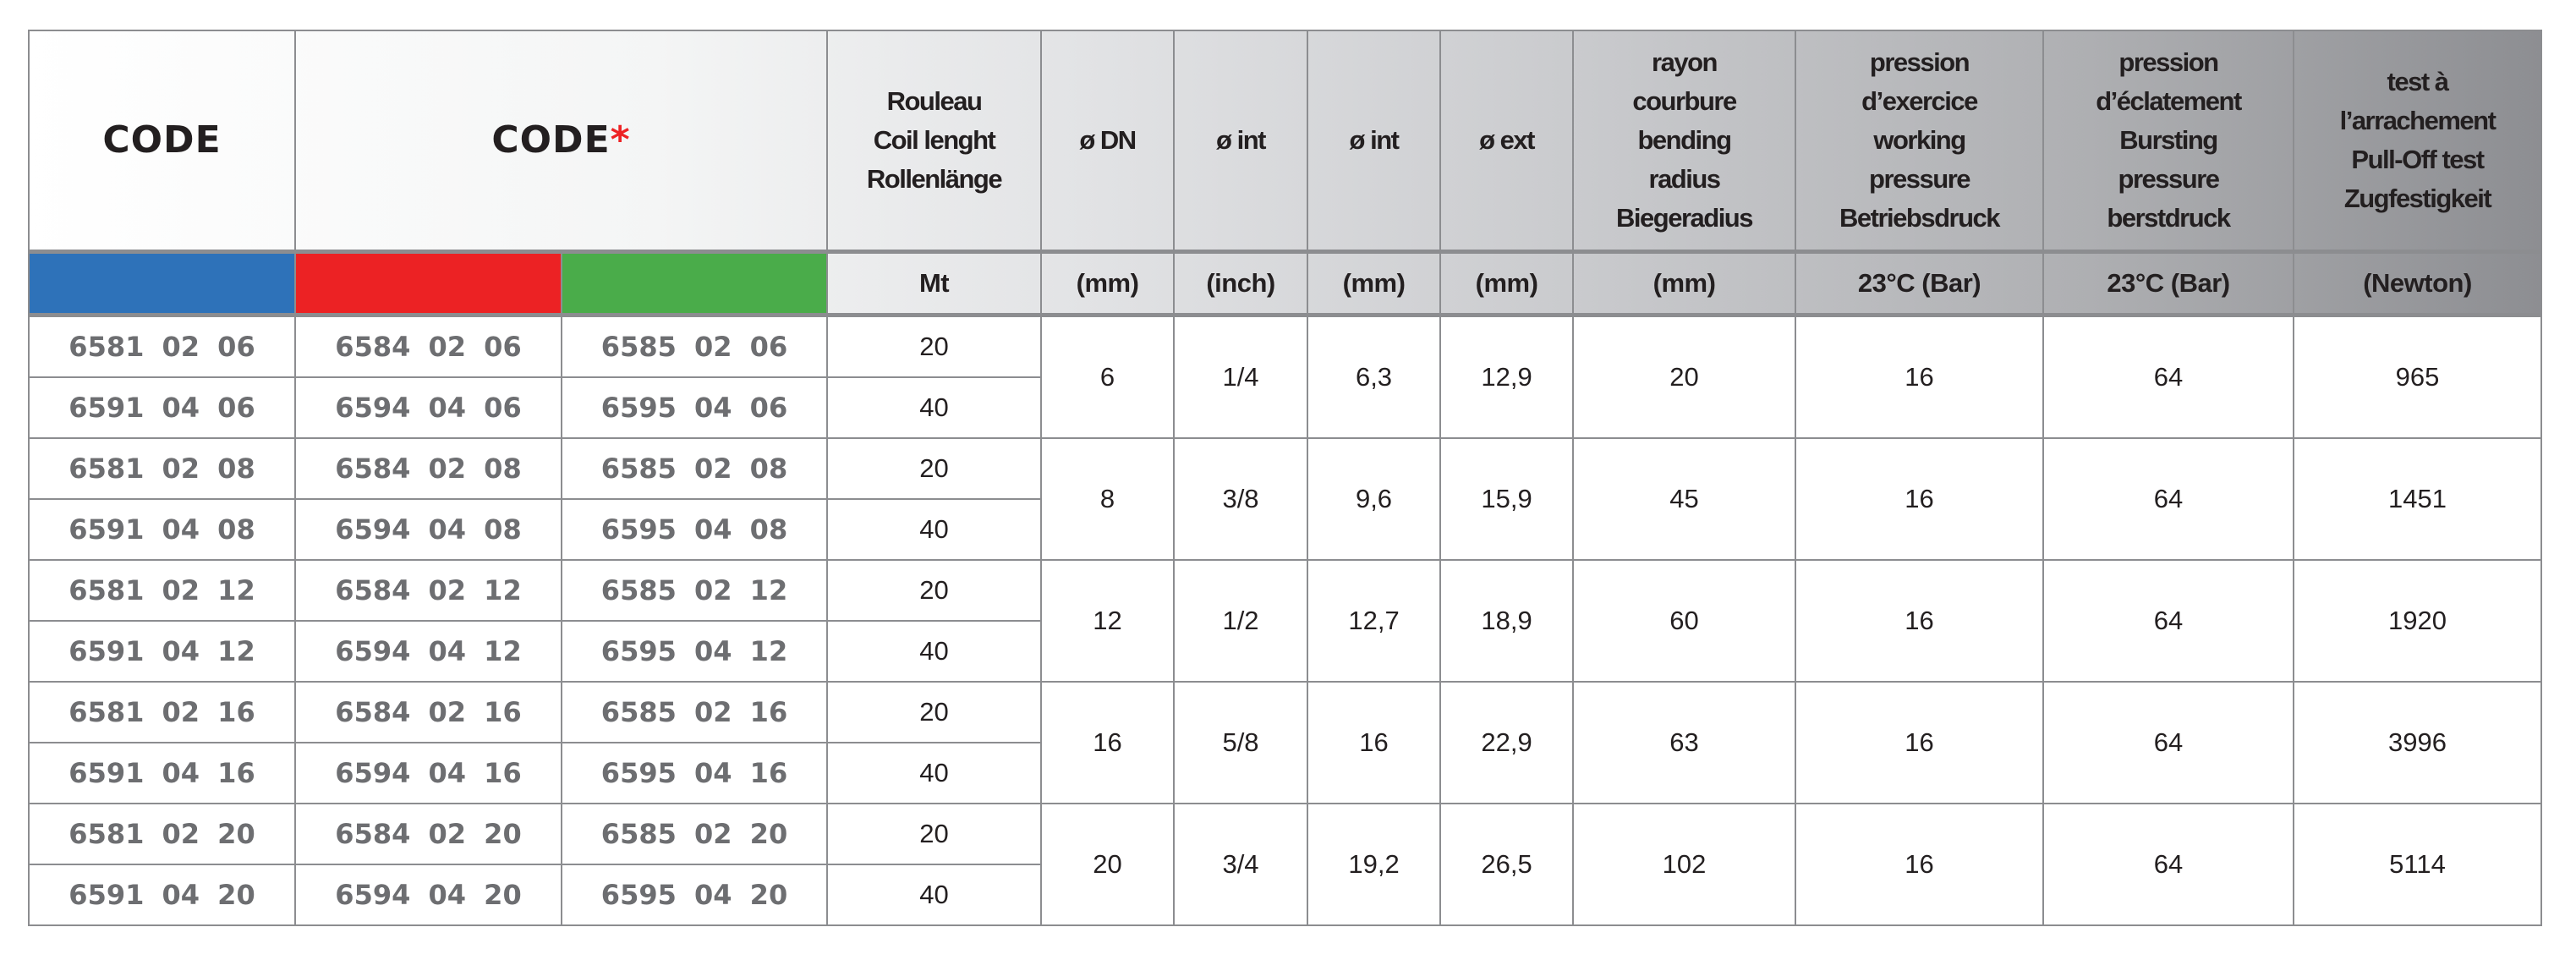  What do you see at coordinates (162, 773) in the screenshot?
I see `code-cell: 6591 04 16` at bounding box center [162, 773].